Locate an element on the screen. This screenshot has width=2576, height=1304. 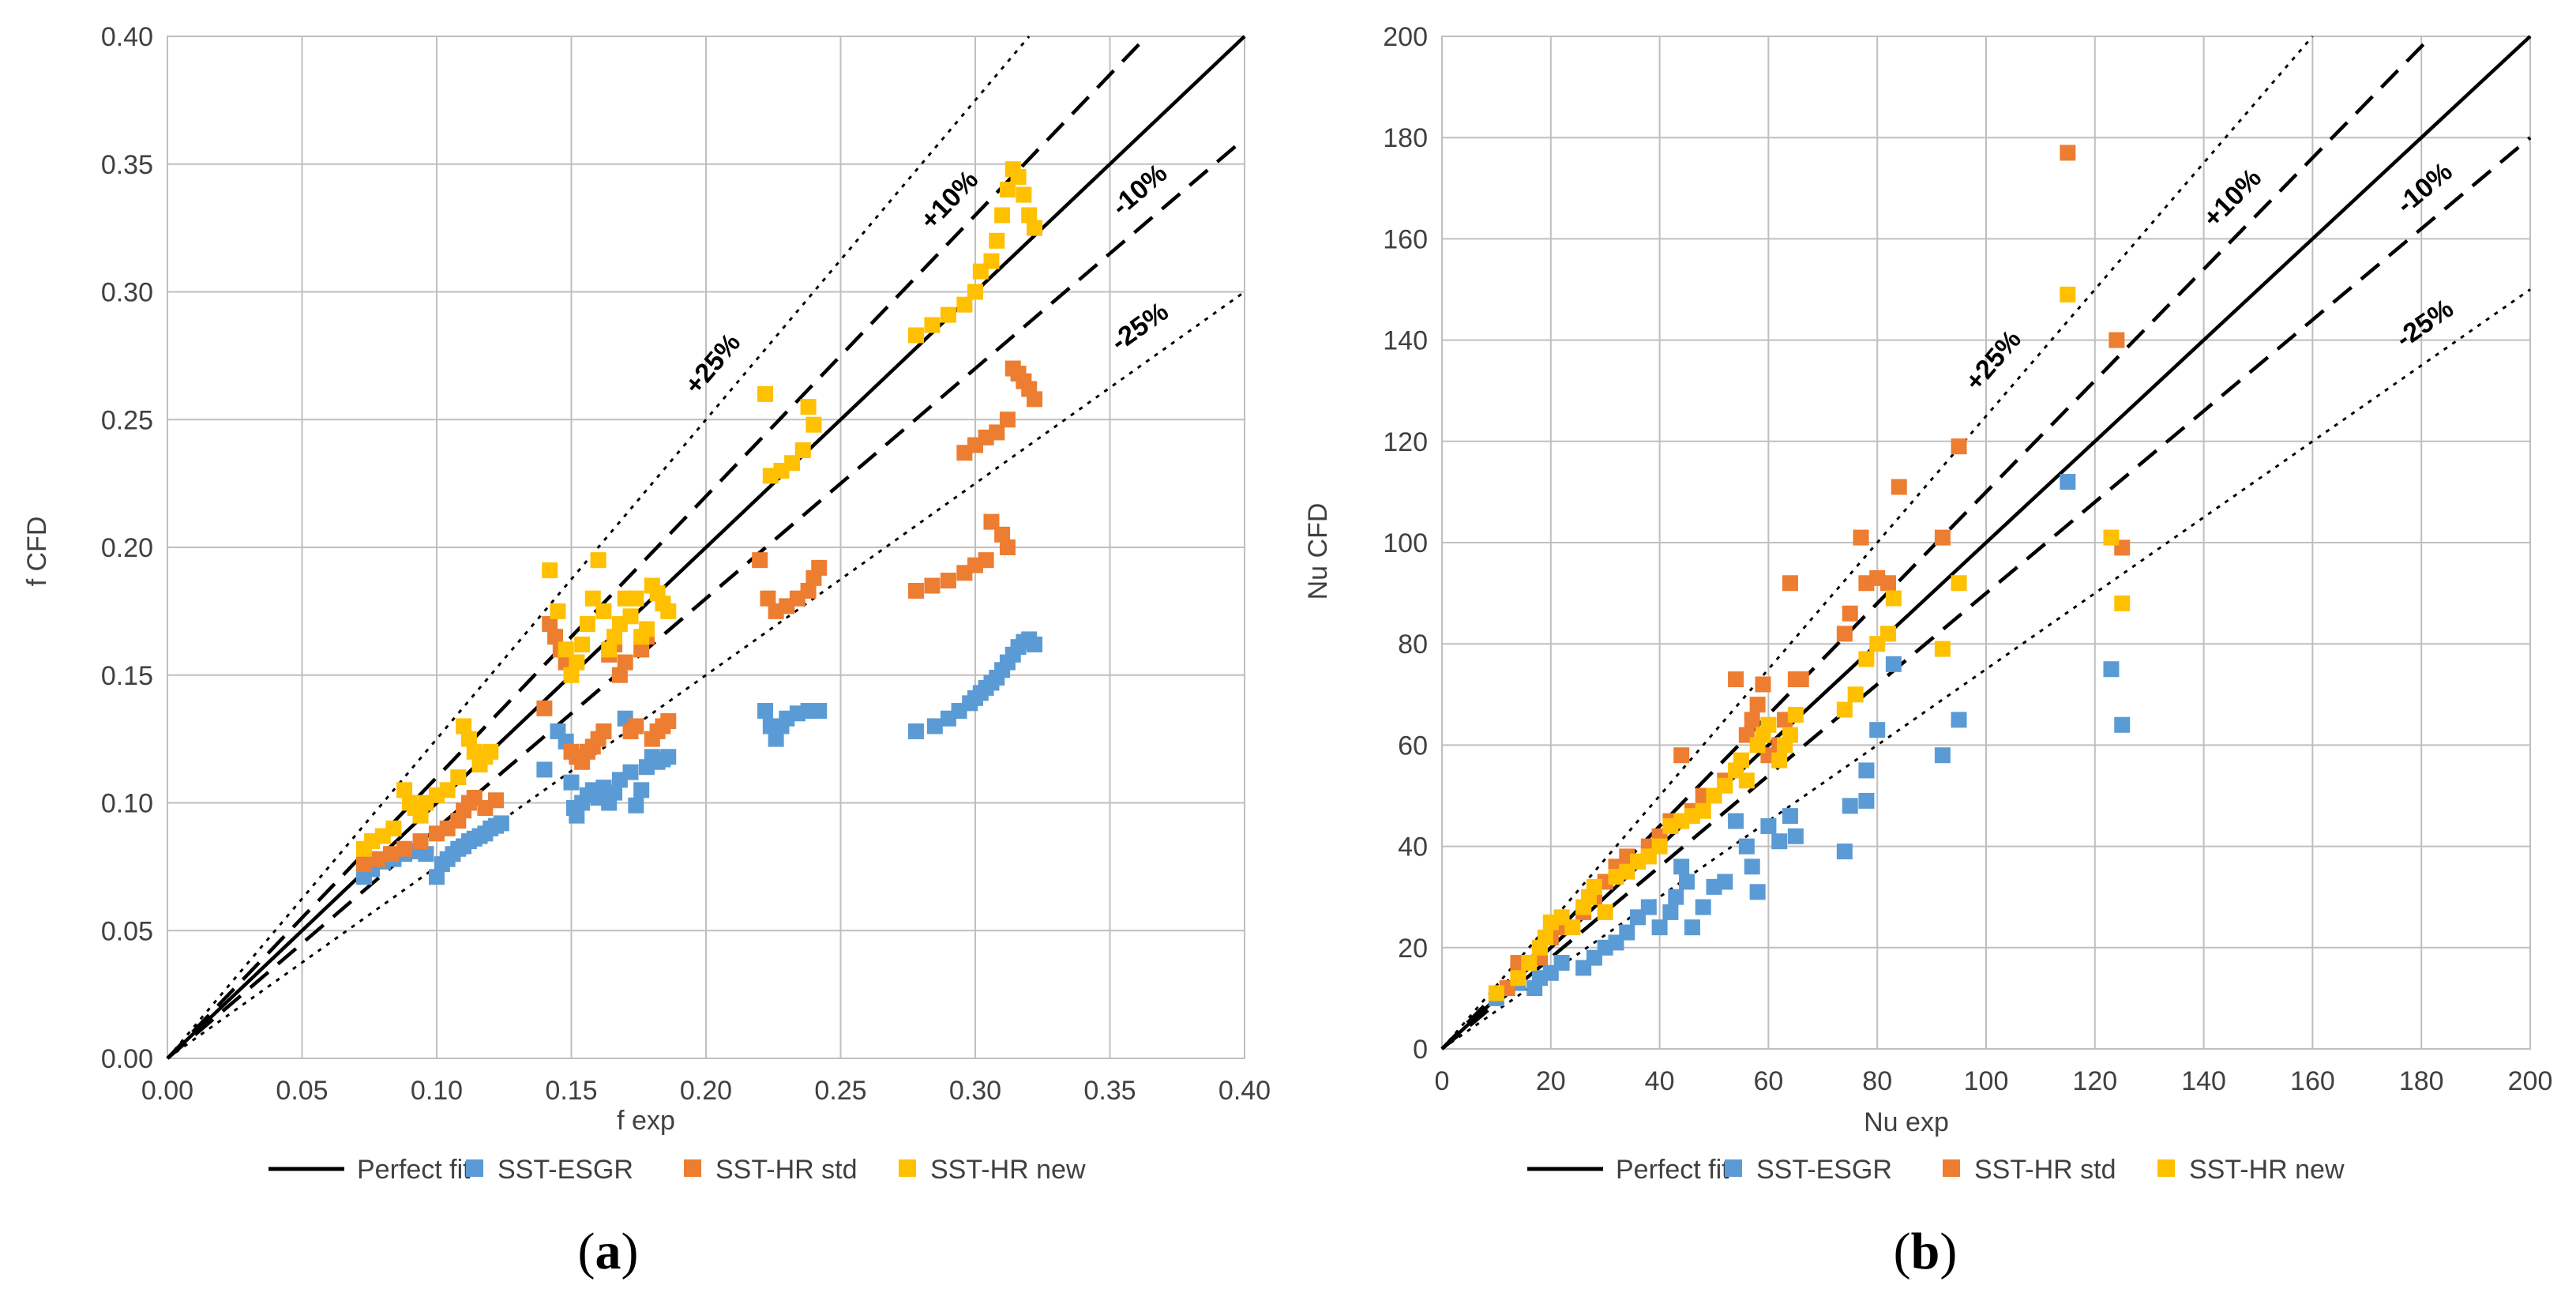
panel-label-b: (b) is located at coordinates (1926, 1251).